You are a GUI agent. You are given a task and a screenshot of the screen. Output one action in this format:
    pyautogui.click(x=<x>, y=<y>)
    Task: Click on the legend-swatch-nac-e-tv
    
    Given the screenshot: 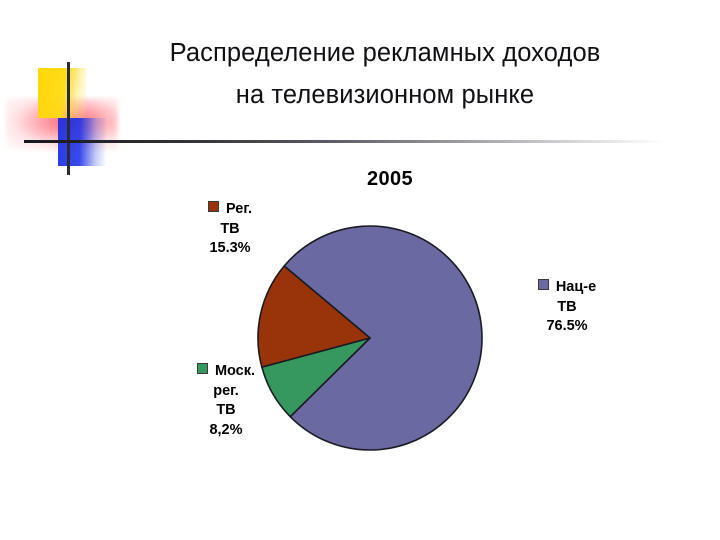 What is the action you would take?
    pyautogui.click(x=543, y=284)
    